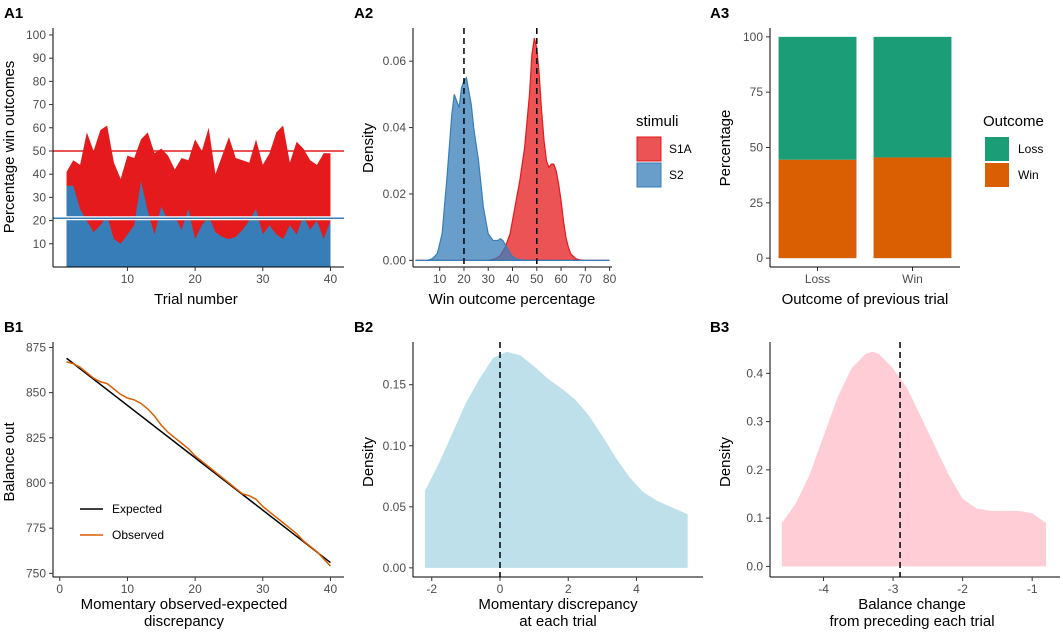 This screenshot has width=1063, height=632. I want to click on y-tick-label-b3: 0.2, so click(754, 470).